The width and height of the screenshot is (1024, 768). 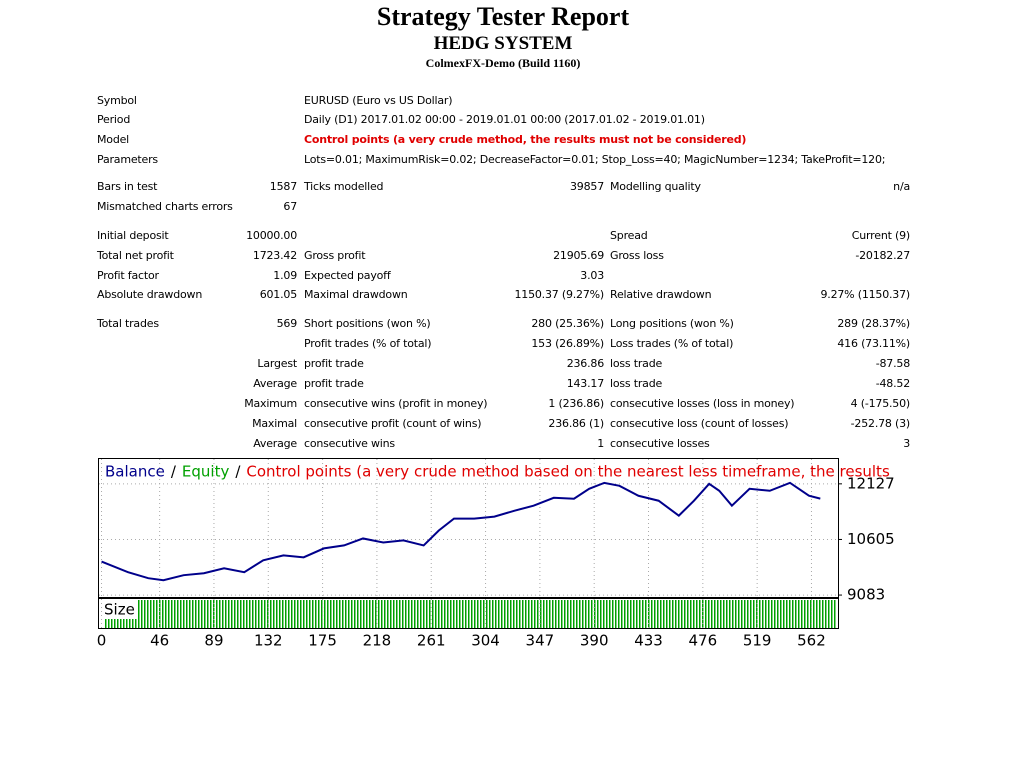 I want to click on stat-value: -252.78 (3), so click(x=880, y=423).